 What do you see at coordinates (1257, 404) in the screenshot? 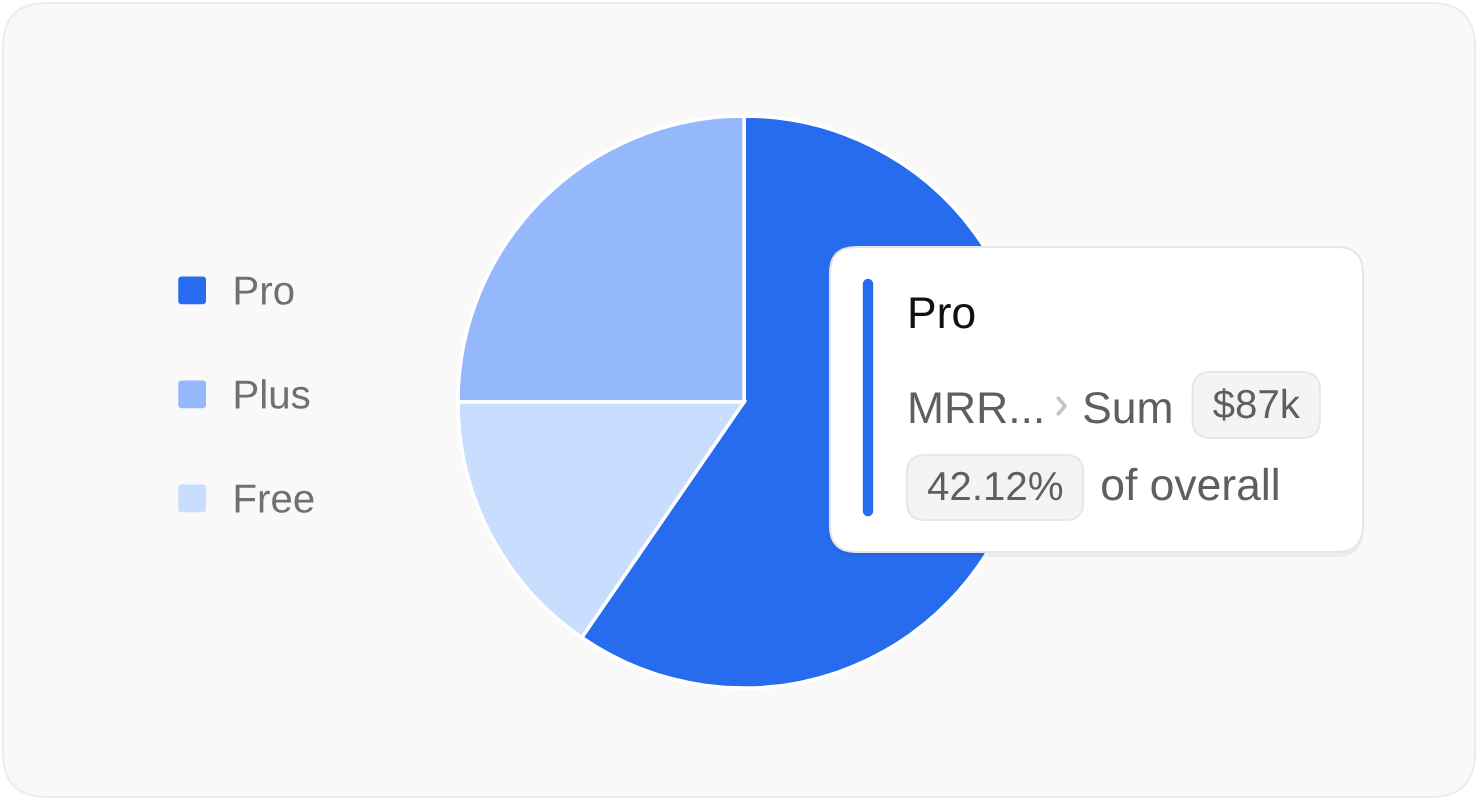
I see `text: $87k` at bounding box center [1257, 404].